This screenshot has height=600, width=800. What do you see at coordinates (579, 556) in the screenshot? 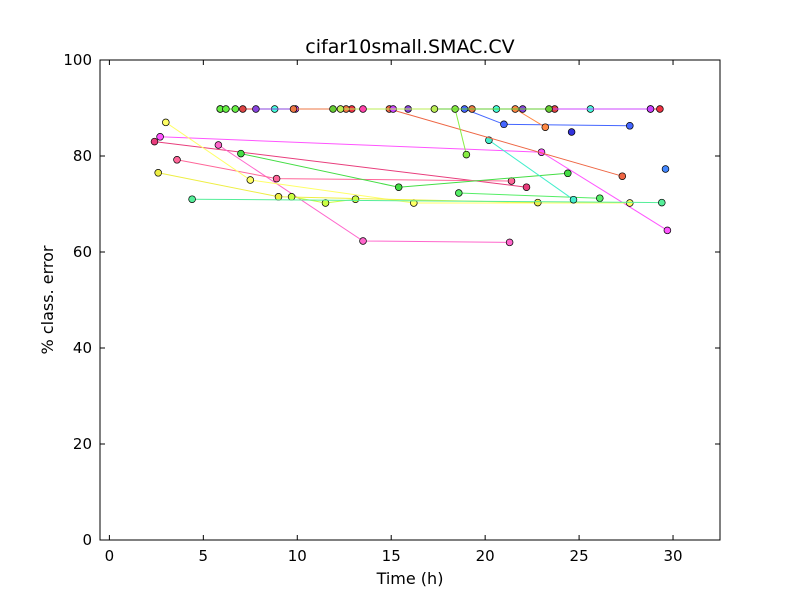
I see `x-tick-label: 25` at bounding box center [579, 556].